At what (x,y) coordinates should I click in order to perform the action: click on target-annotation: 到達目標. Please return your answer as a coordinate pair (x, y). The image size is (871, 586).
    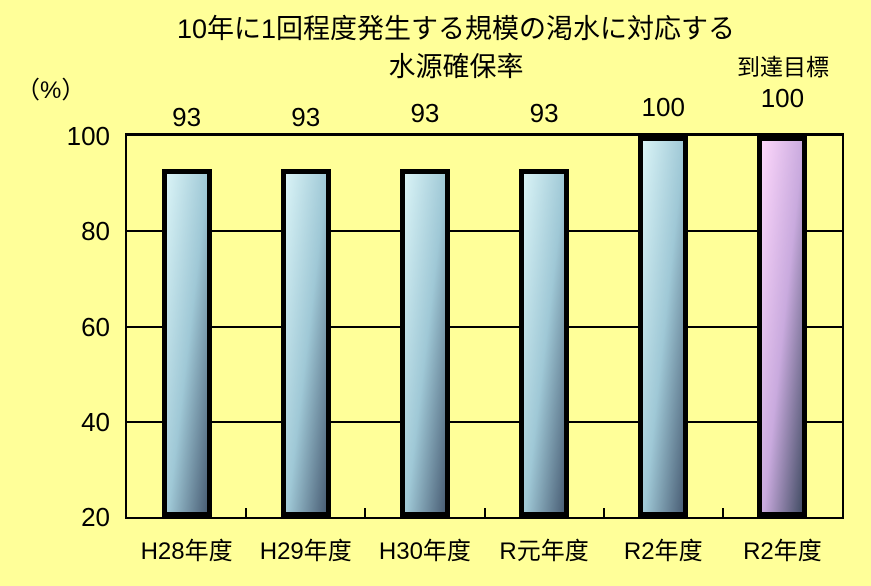
    Looking at the image, I should click on (783, 67).